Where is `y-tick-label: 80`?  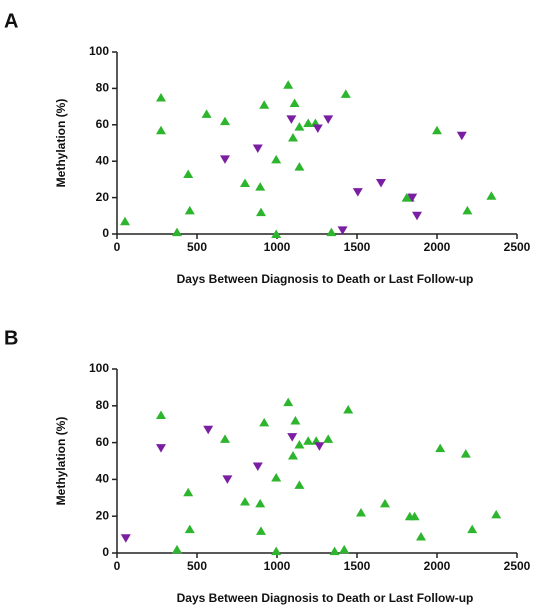
y-tick-label: 80 is located at coordinates (103, 88).